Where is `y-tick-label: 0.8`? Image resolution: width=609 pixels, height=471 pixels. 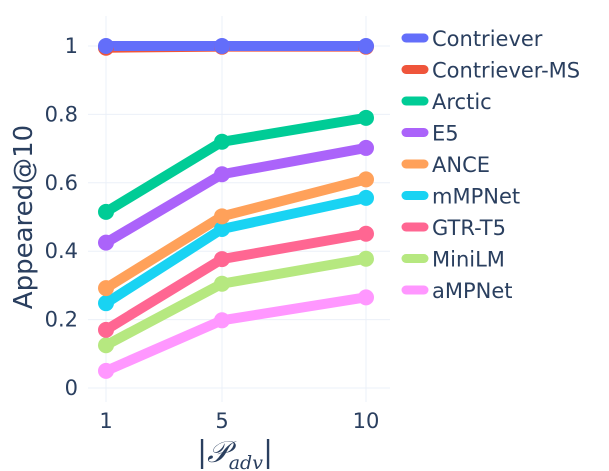
y-tick-label: 0.8 is located at coordinates (61, 114).